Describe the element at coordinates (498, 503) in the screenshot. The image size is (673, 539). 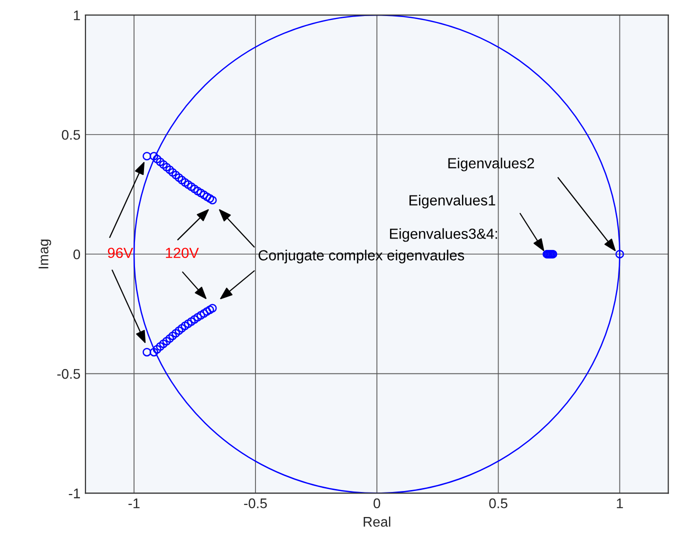
I see `x-tick-label: 0.5` at that location.